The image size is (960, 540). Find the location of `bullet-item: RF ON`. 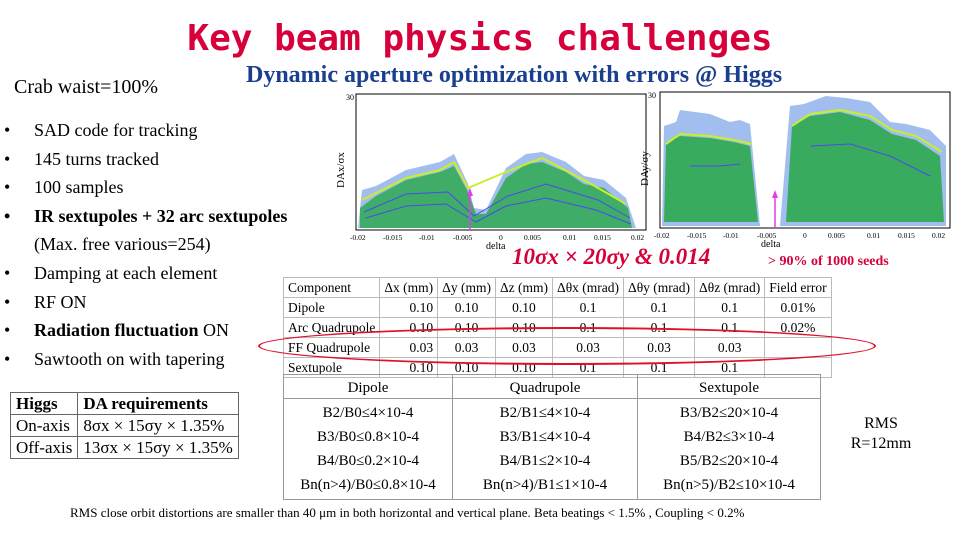

bullet-item: RF ON is located at coordinates (145, 302).